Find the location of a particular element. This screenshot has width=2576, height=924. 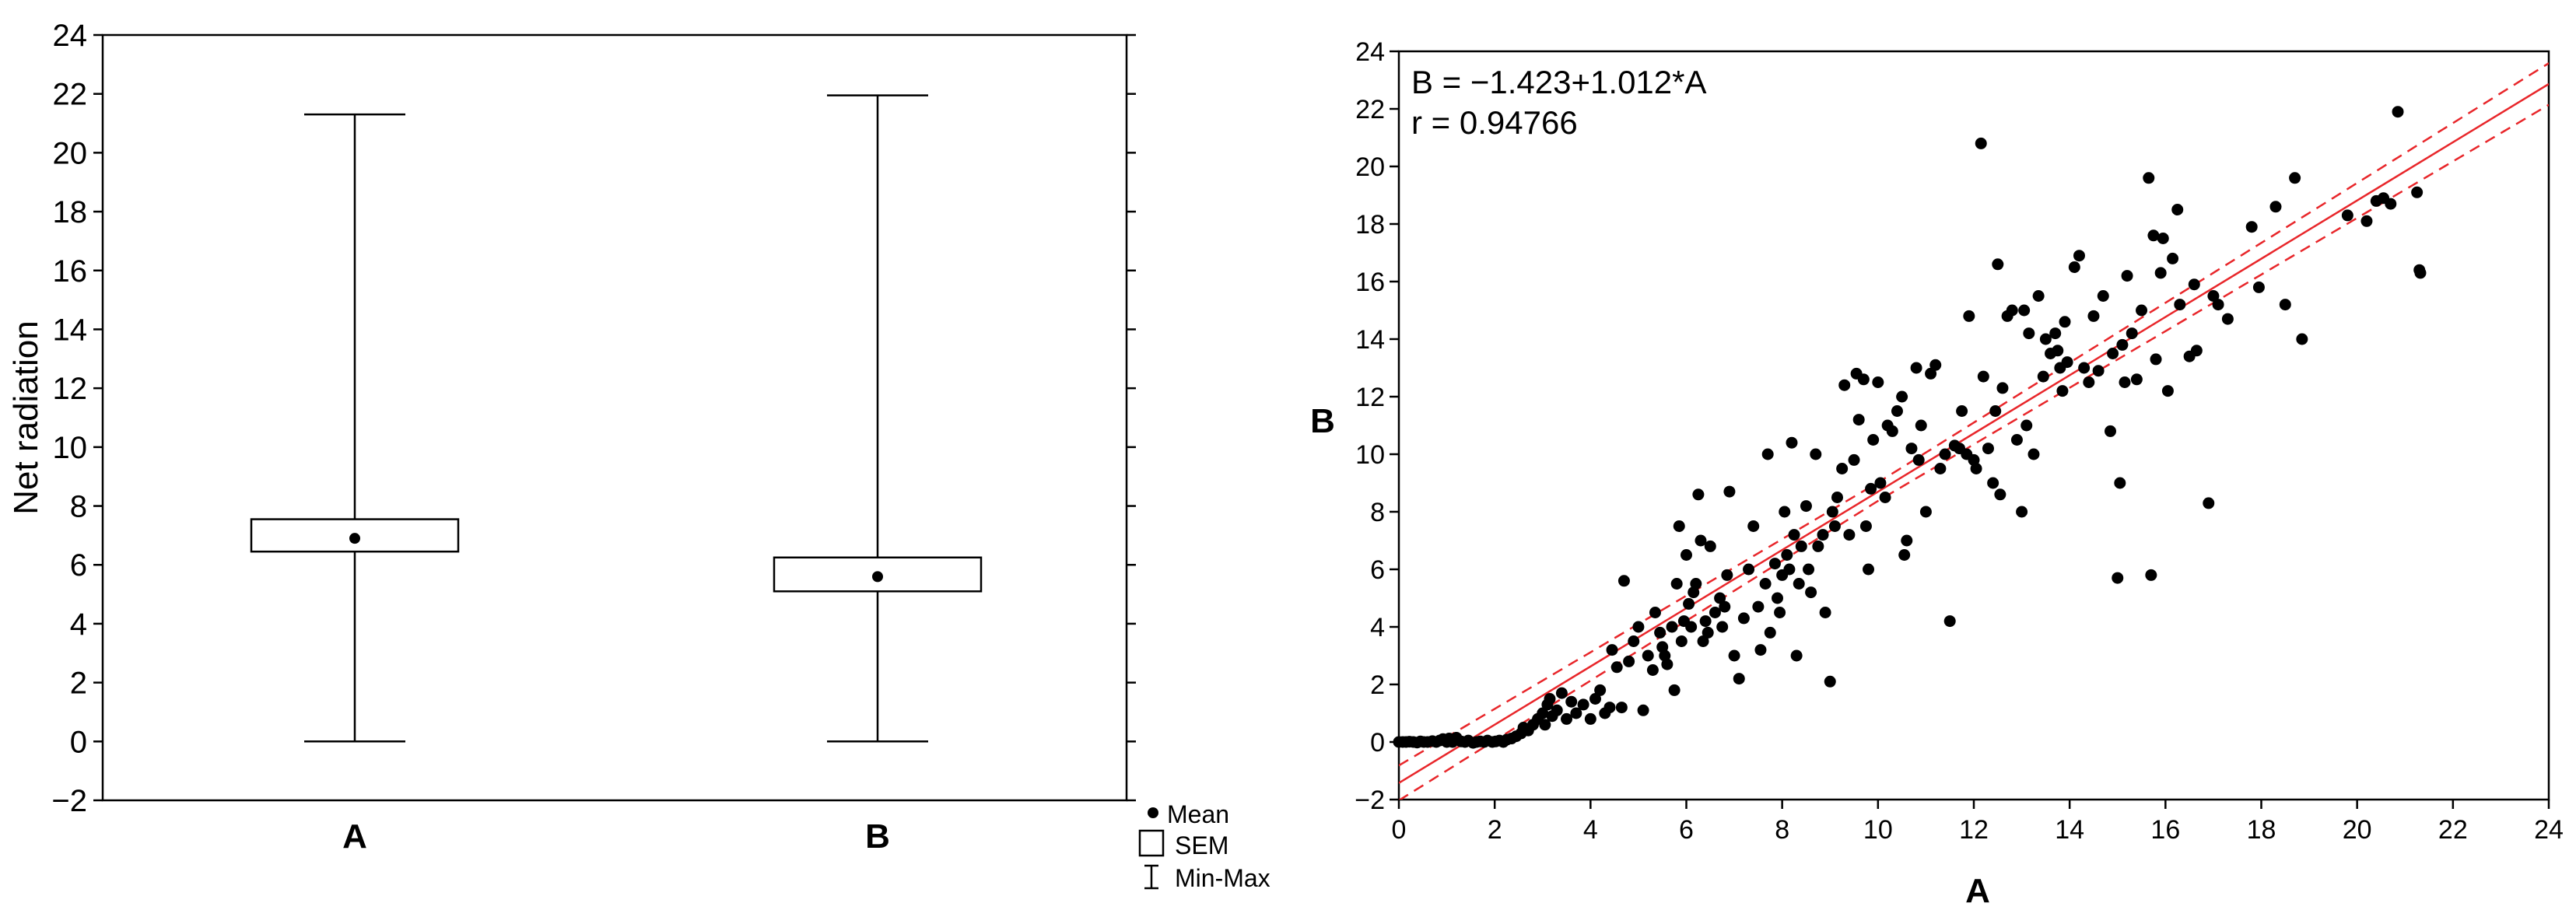

x-tick-label: 12 is located at coordinates (1974, 830).